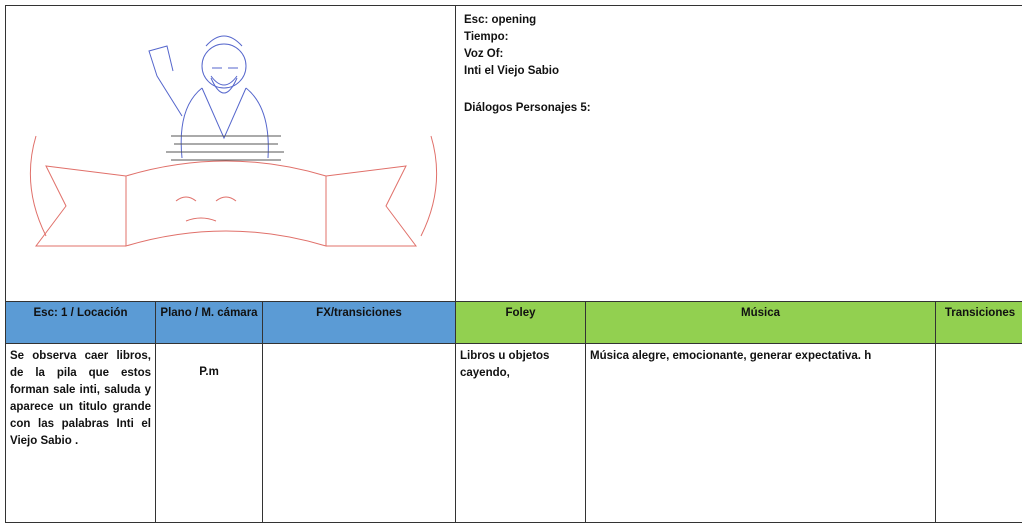  I want to click on foley-cell: Libros u objetos cayendo,, so click(520, 433).